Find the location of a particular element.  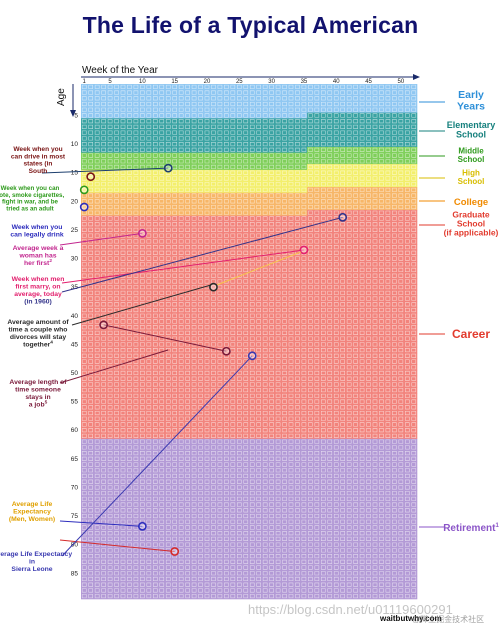

x-axis-arrow is located at coordinates (250, 77).